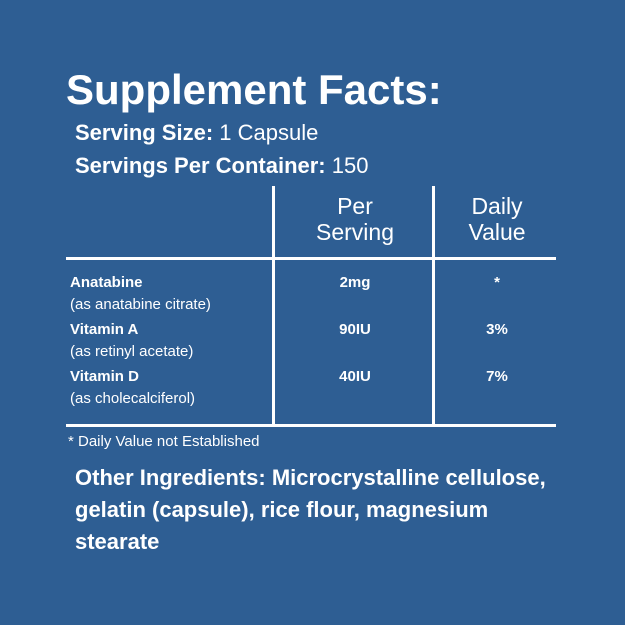 Image resolution: width=625 pixels, height=625 pixels. What do you see at coordinates (497, 232) in the screenshot?
I see `header-line: Value` at bounding box center [497, 232].